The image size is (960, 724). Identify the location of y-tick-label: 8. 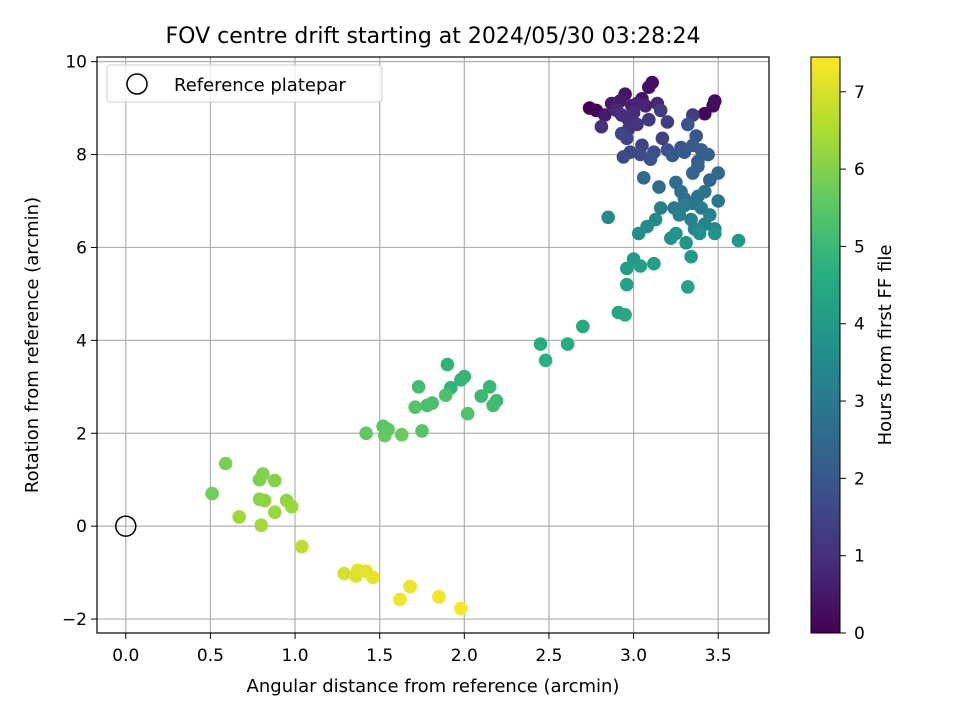
(81, 156).